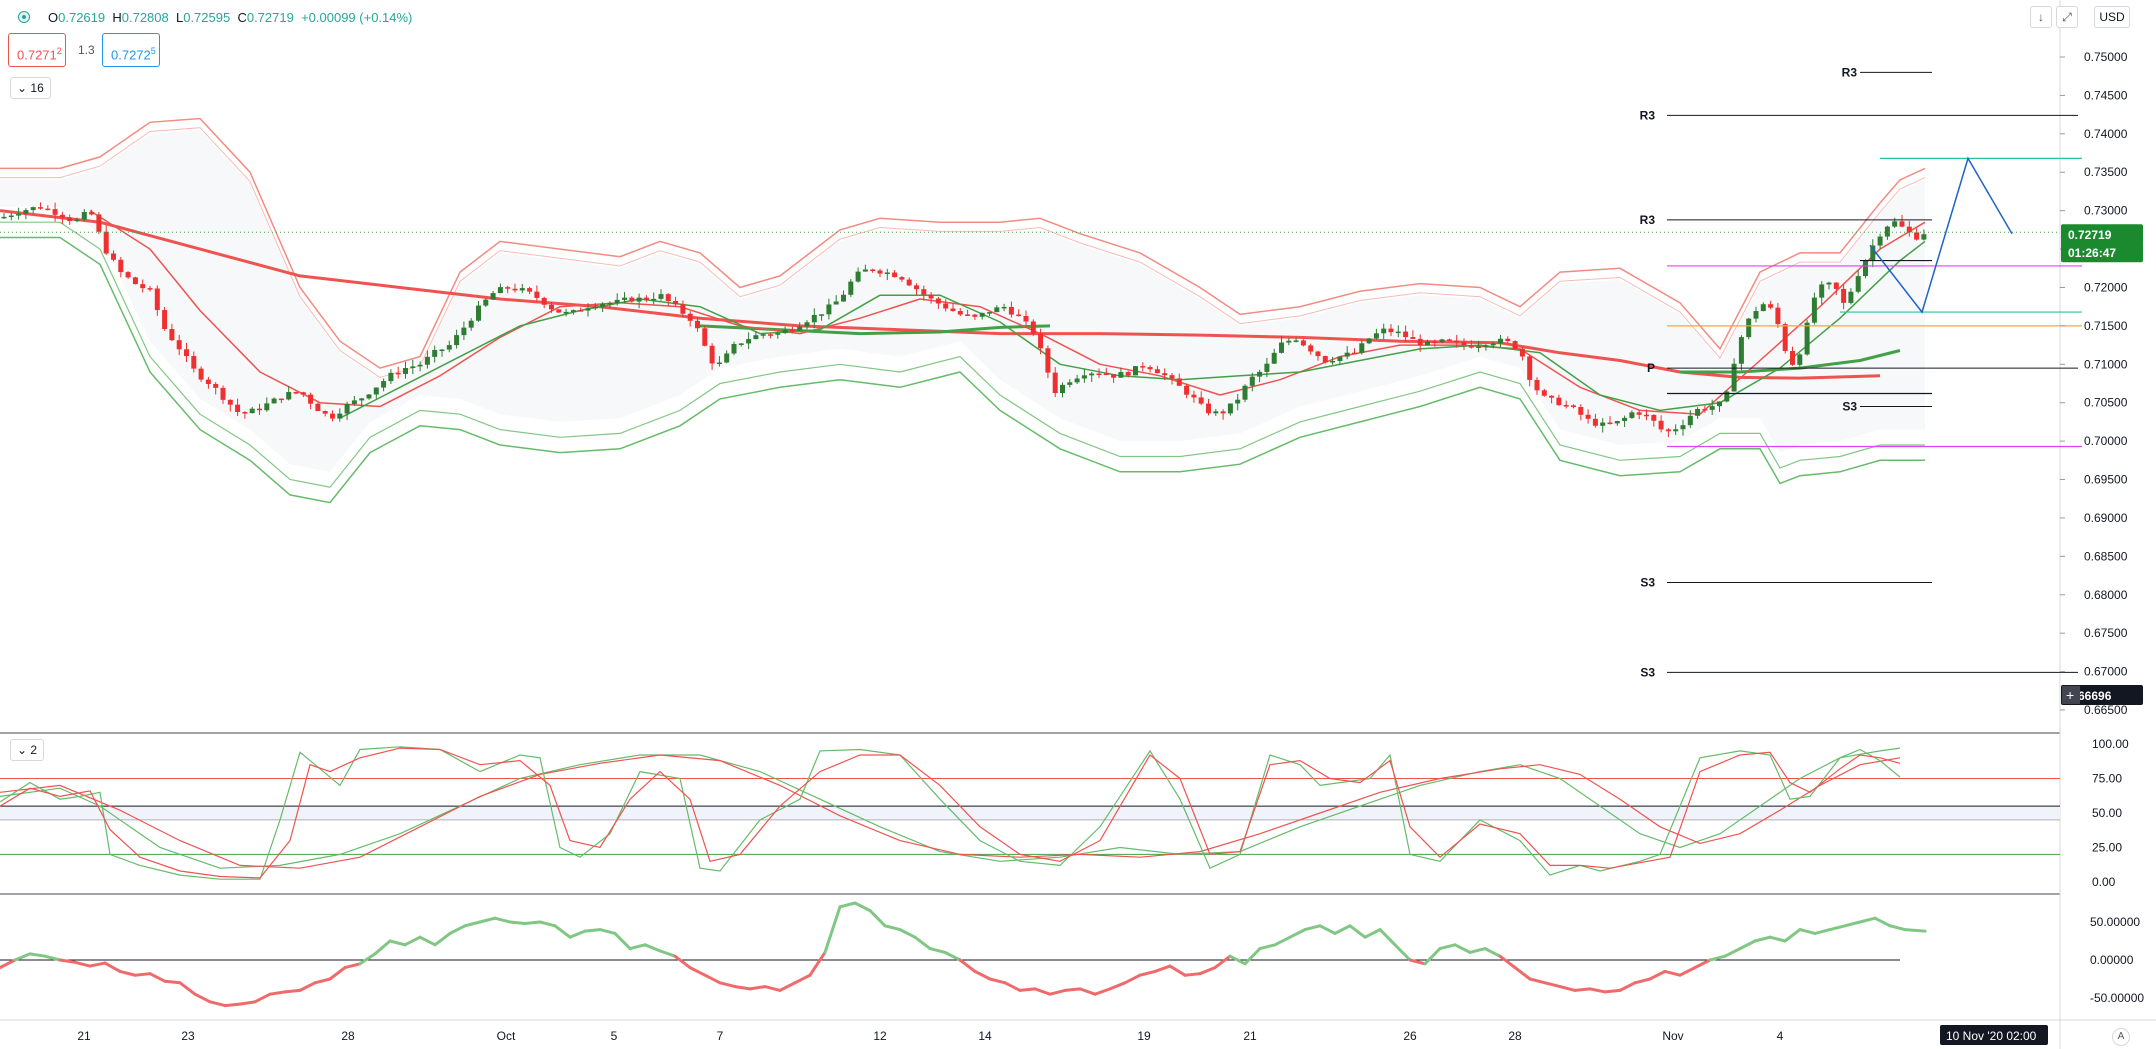 This screenshot has width=2156, height=1049. I want to click on open-label: O, so click(53, 17).